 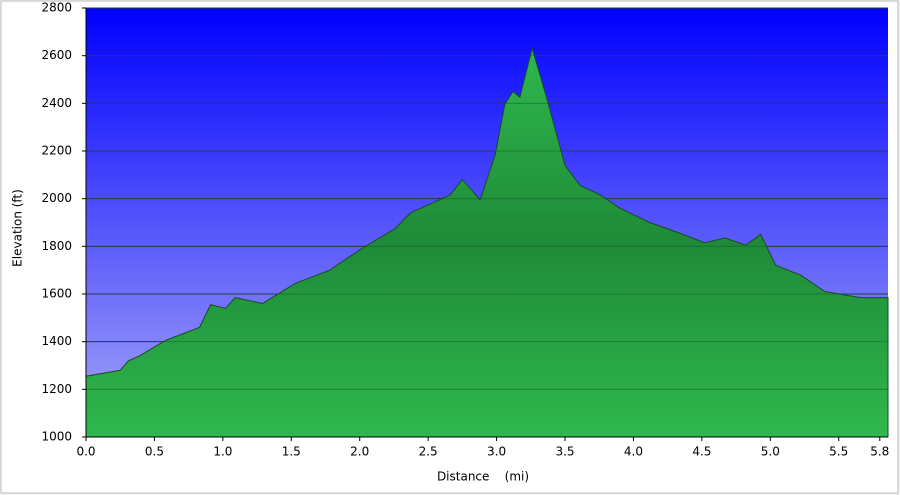 I want to click on y-tick-label: 1800, so click(x=56, y=246).